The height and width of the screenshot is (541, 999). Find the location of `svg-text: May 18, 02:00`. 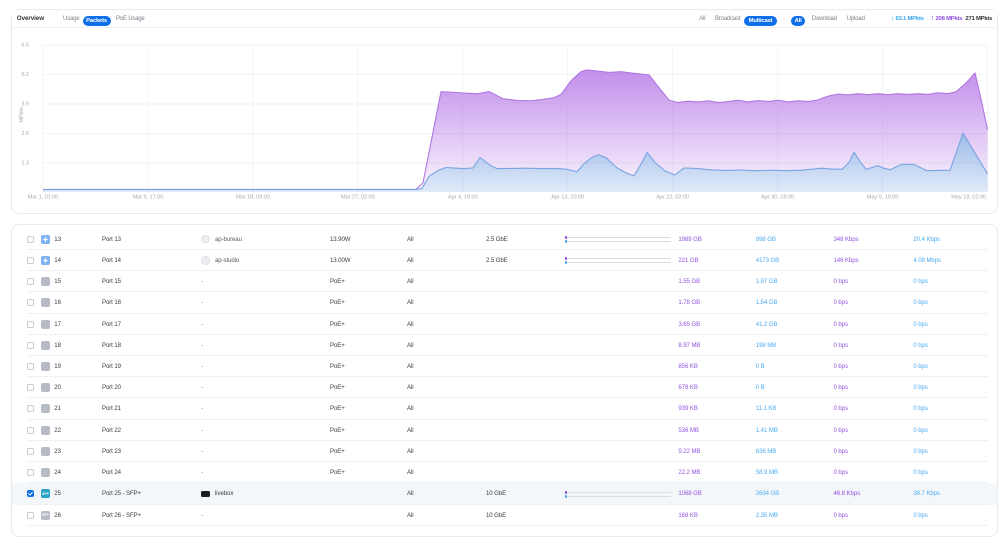

svg-text: May 18, 02:00 is located at coordinates (968, 197).